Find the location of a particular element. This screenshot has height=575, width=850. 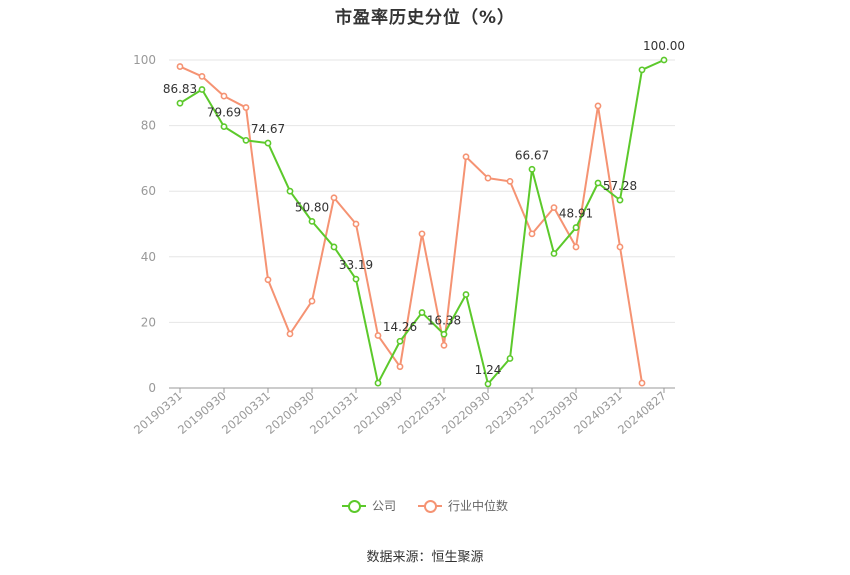

chart-title: 市盈率历史分位（%） is located at coordinates (425, 18).